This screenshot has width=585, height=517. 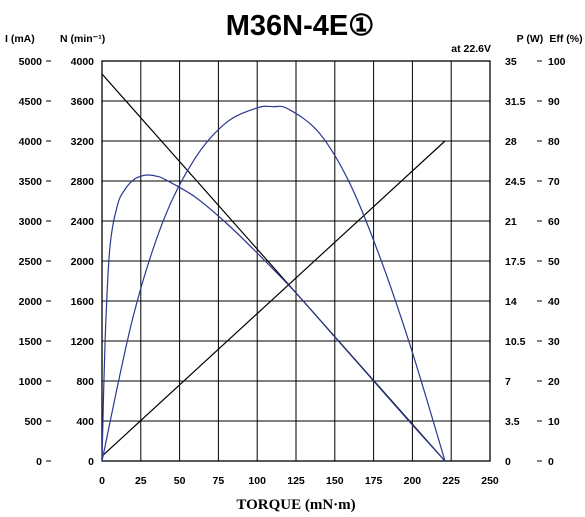 What do you see at coordinates (31, 262) in the screenshot?
I see `y-tick-label: 2500` at bounding box center [31, 262].